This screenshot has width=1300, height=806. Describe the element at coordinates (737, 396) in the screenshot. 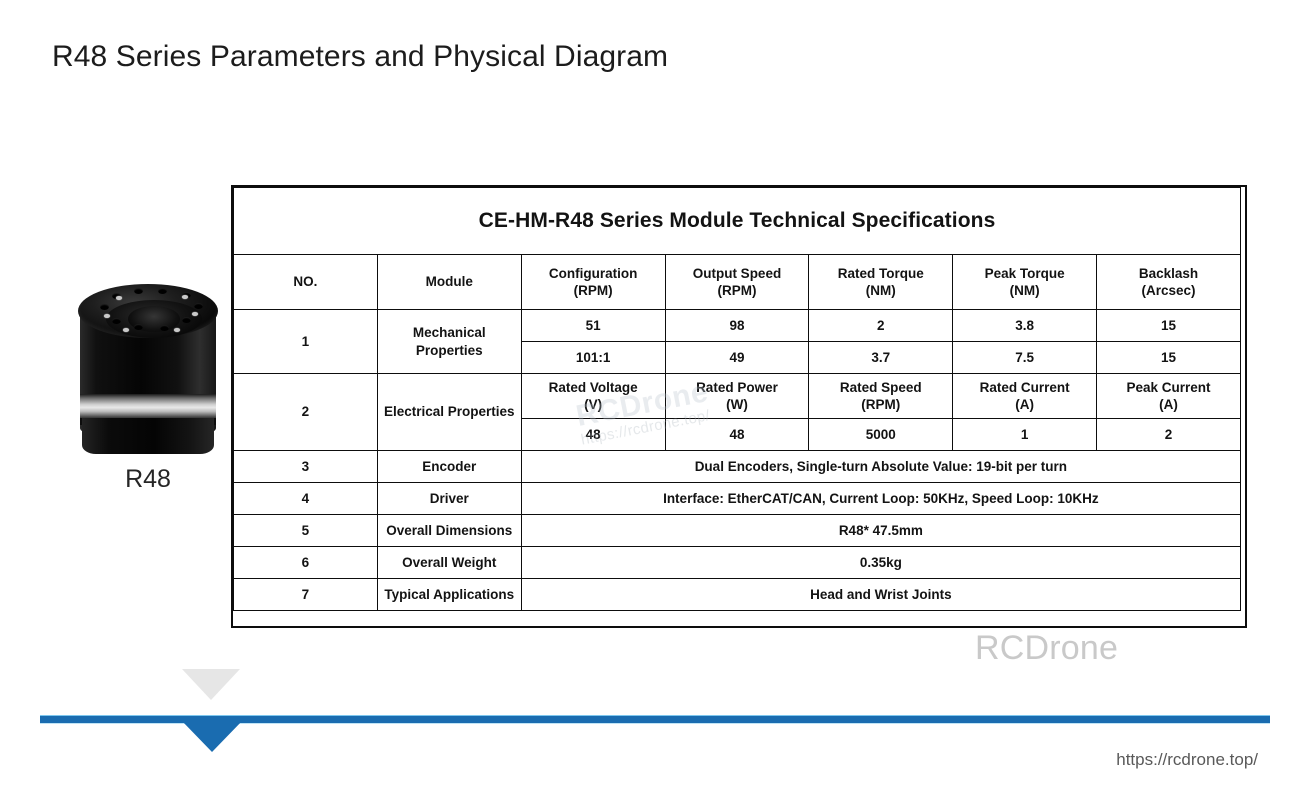

I see `sub-header-rated-power: Rated Power (W)` at that location.